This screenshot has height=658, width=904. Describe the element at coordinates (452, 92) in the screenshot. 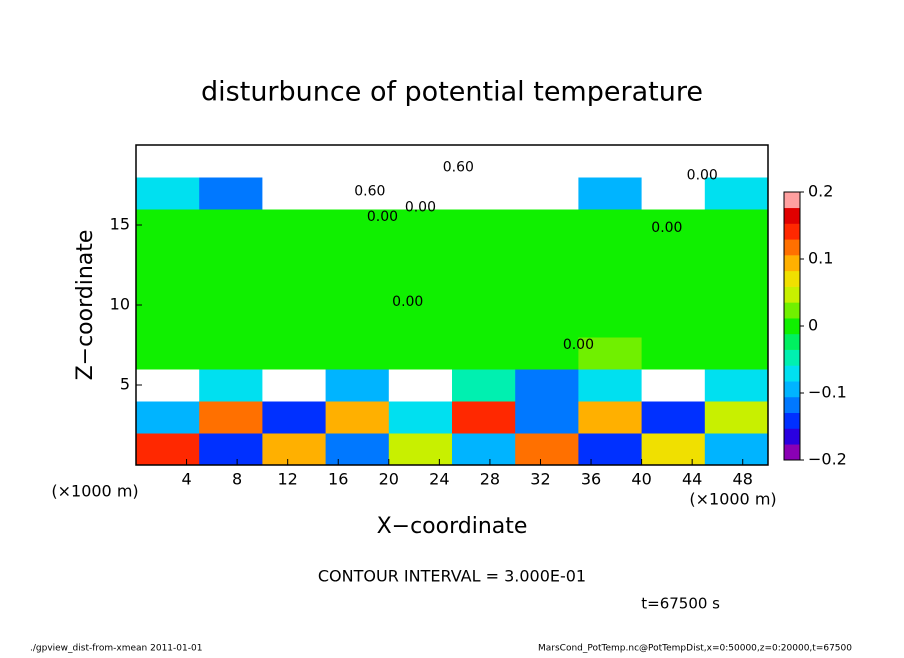

I see `chart-title: disturbunce of potential temperature` at that location.